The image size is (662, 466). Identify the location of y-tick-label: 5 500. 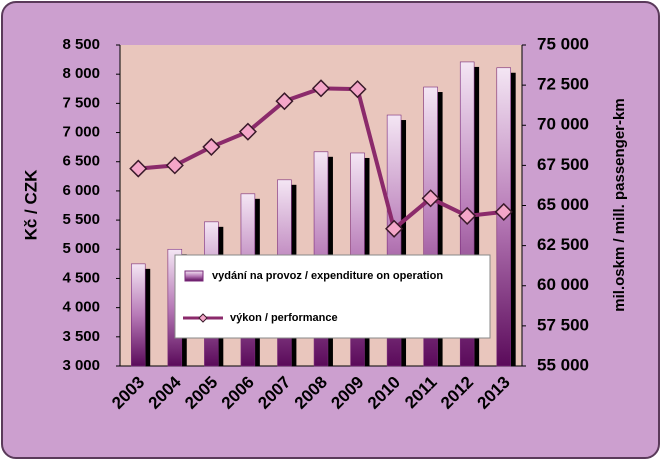
(81, 219).